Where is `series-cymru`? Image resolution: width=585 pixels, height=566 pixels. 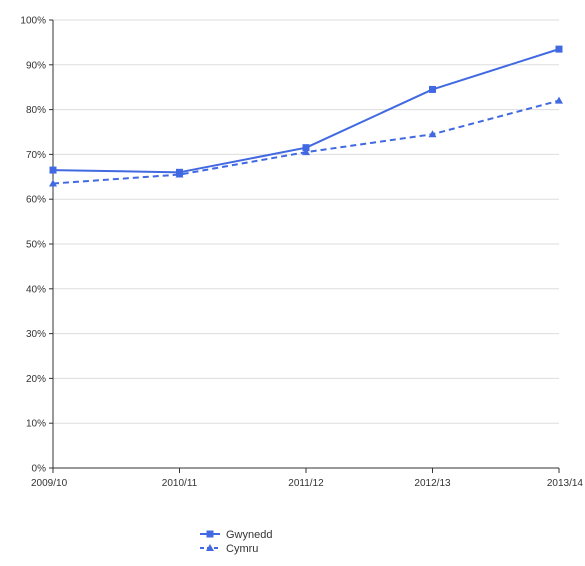
series-cymru is located at coordinates (306, 141).